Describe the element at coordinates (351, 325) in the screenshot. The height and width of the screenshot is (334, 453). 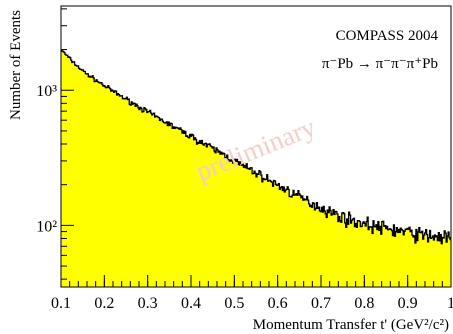
I see `x-axis-title: Momentum Transfer t' (GeV²/c²)` at that location.